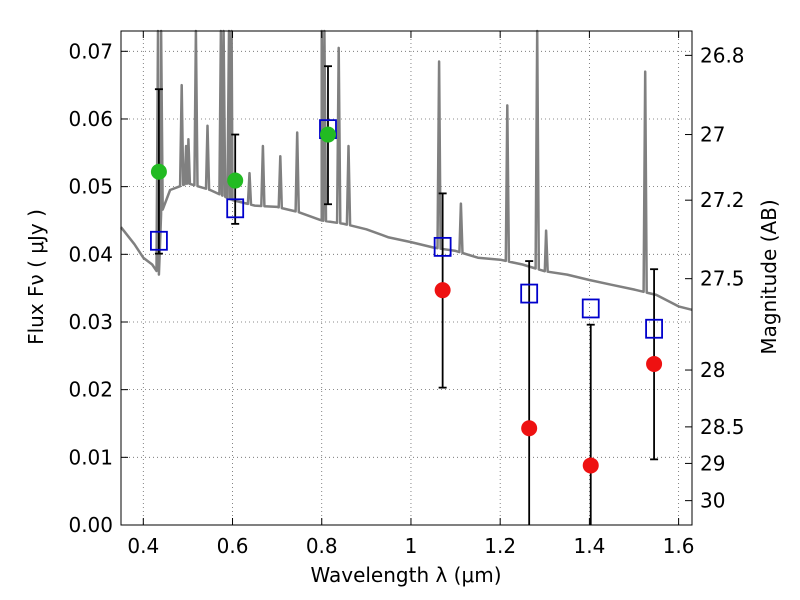 The image size is (800, 600). I want to click on y2-tick-label: 28, so click(712, 370).